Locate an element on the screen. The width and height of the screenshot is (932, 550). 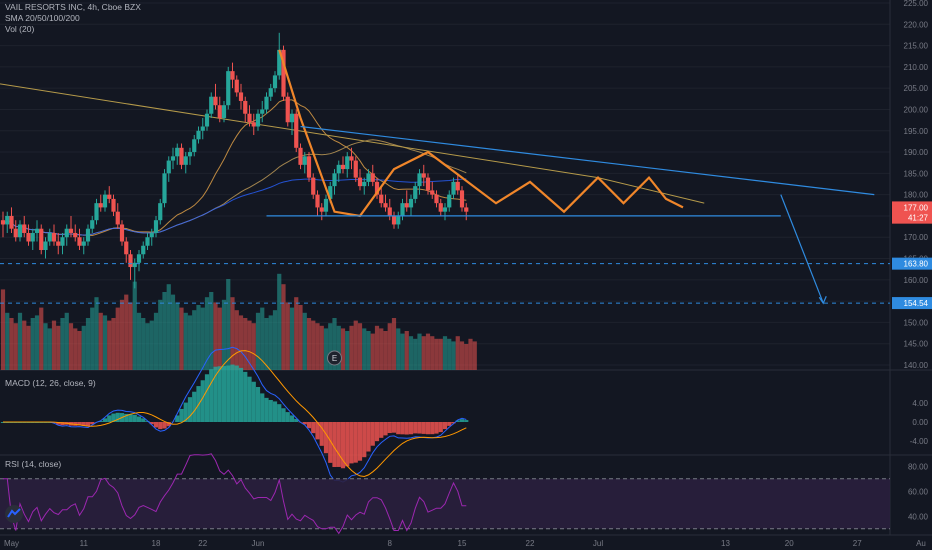
price-tick-label: 140.00 is located at coordinates (916, 365).